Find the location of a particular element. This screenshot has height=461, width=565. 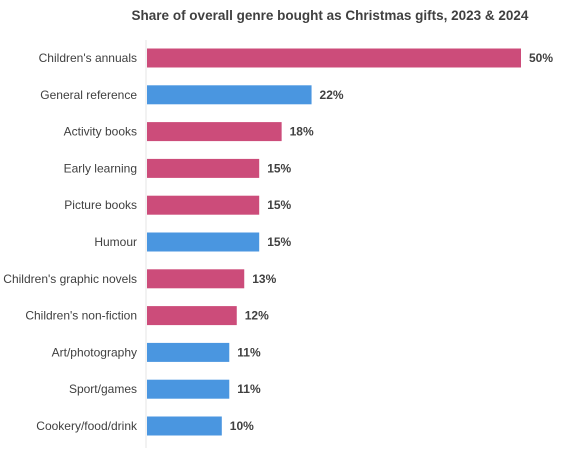

value-label: 12% is located at coordinates (257, 316).